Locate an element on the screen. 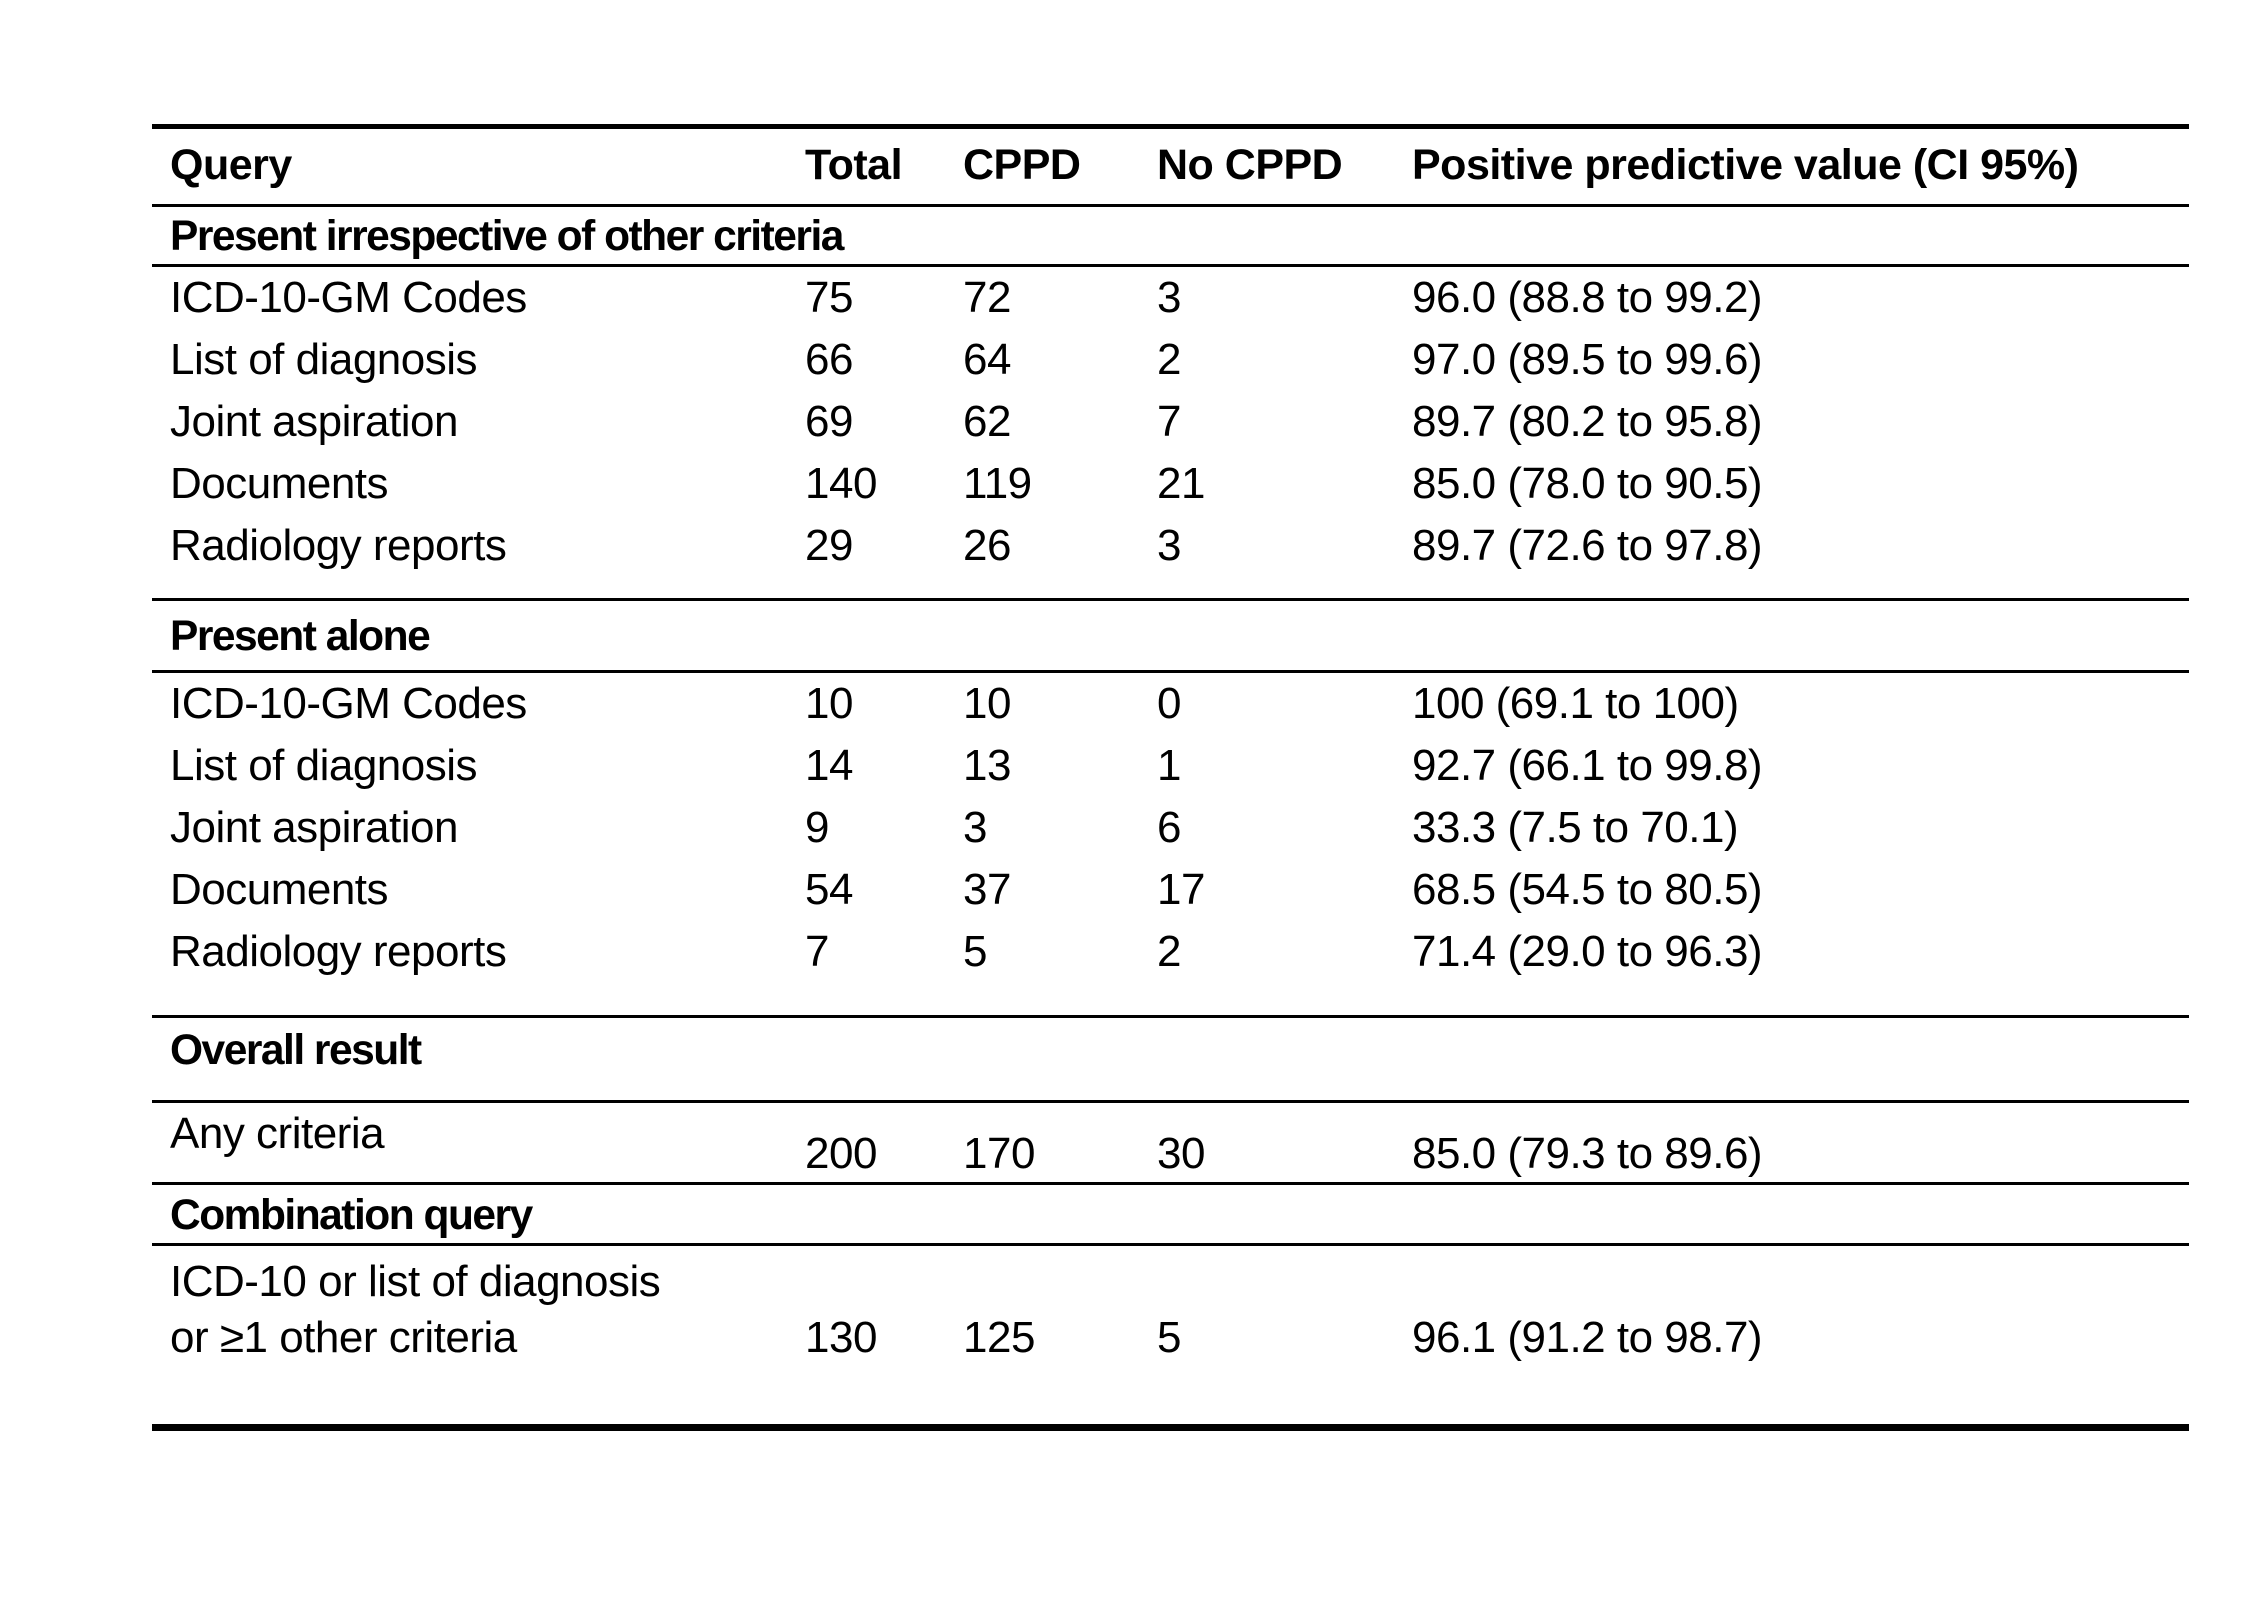  cppd-cell: 13 is located at coordinates (987, 765).